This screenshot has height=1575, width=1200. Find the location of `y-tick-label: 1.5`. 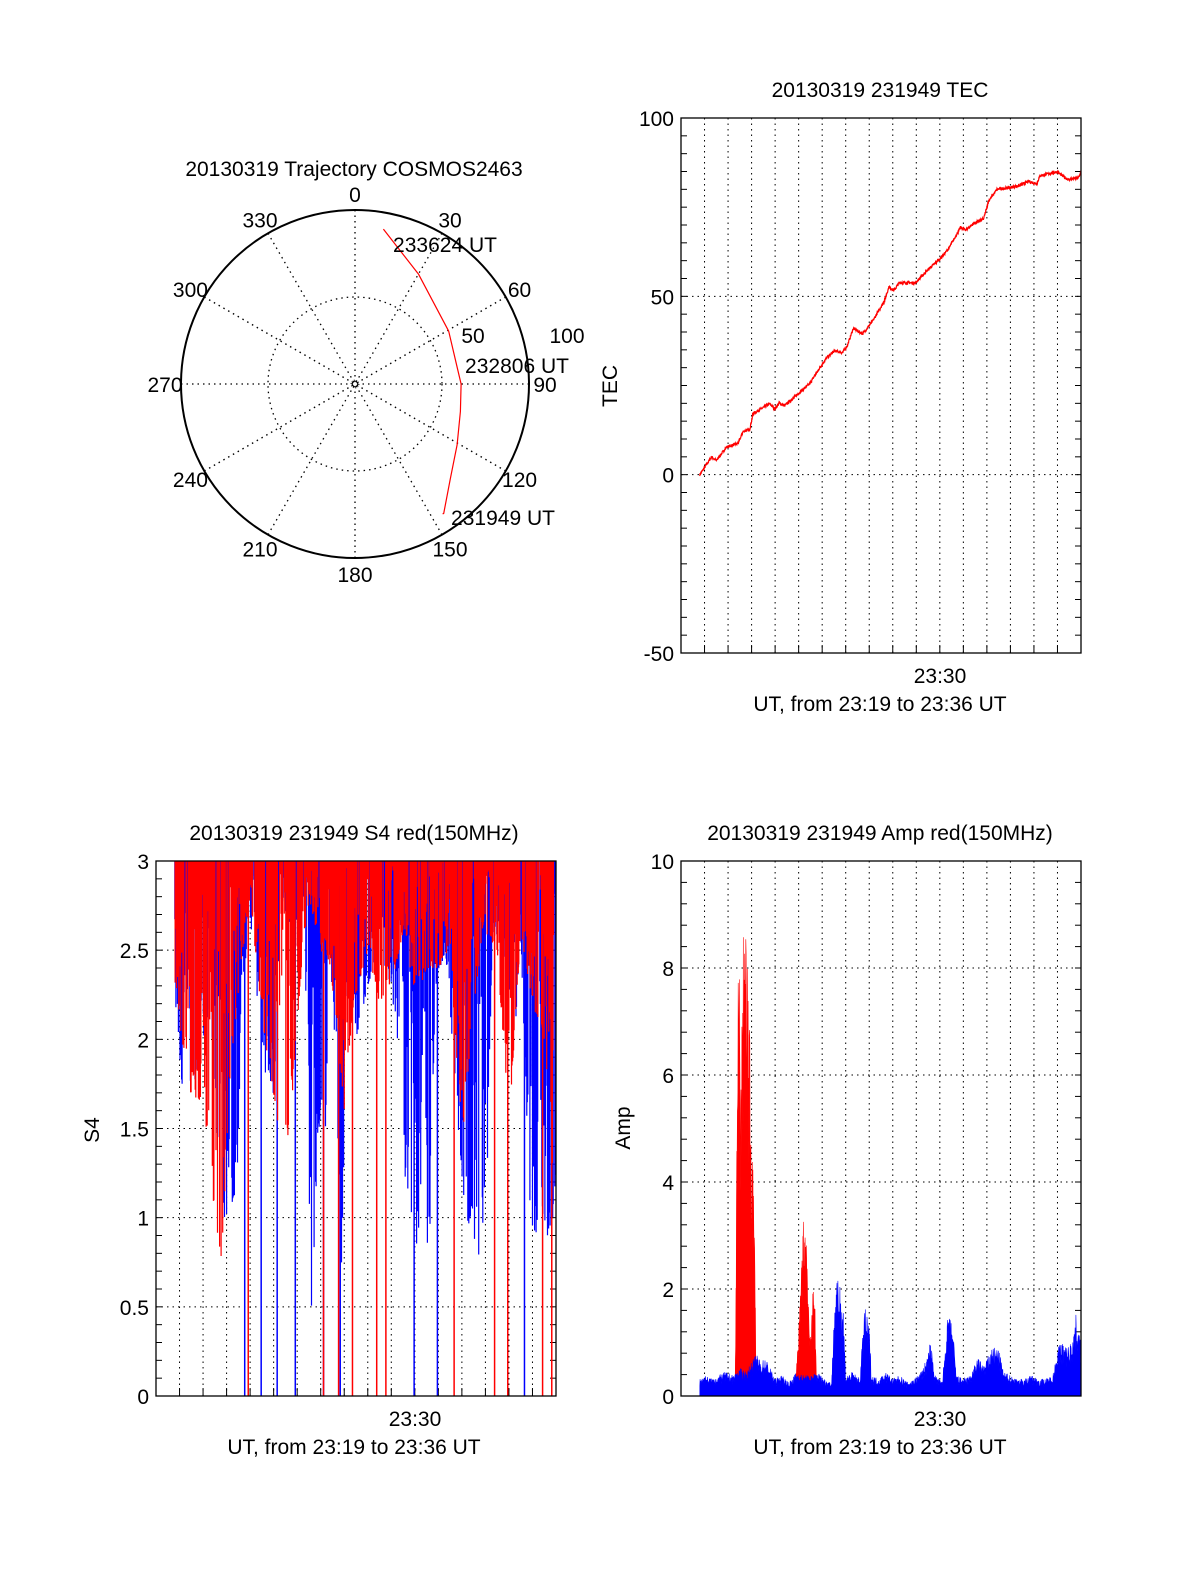

y-tick-label: 1.5 is located at coordinates (134, 1130).